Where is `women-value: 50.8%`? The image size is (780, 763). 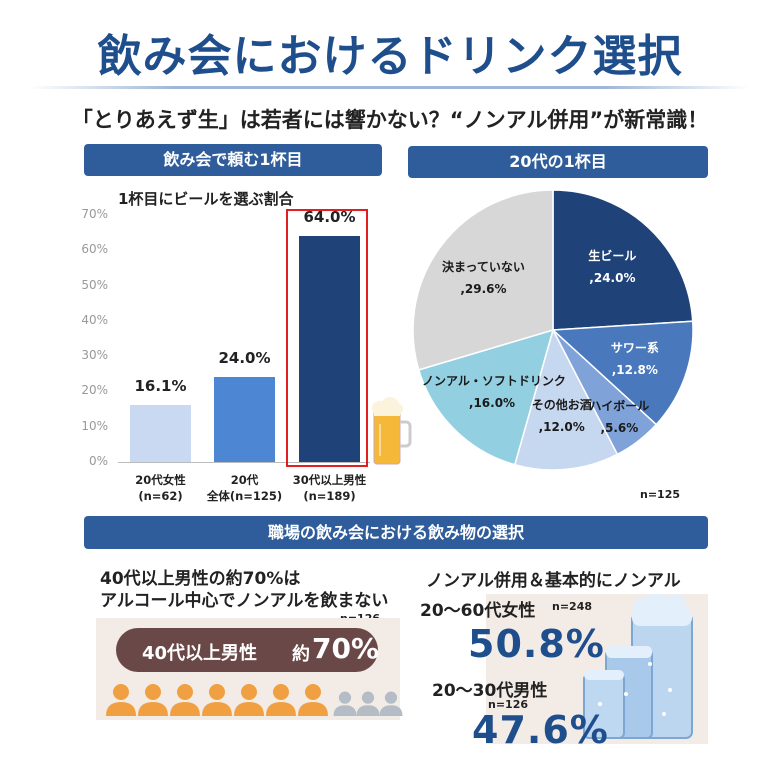
women-value: 50.8% is located at coordinates (536, 644).